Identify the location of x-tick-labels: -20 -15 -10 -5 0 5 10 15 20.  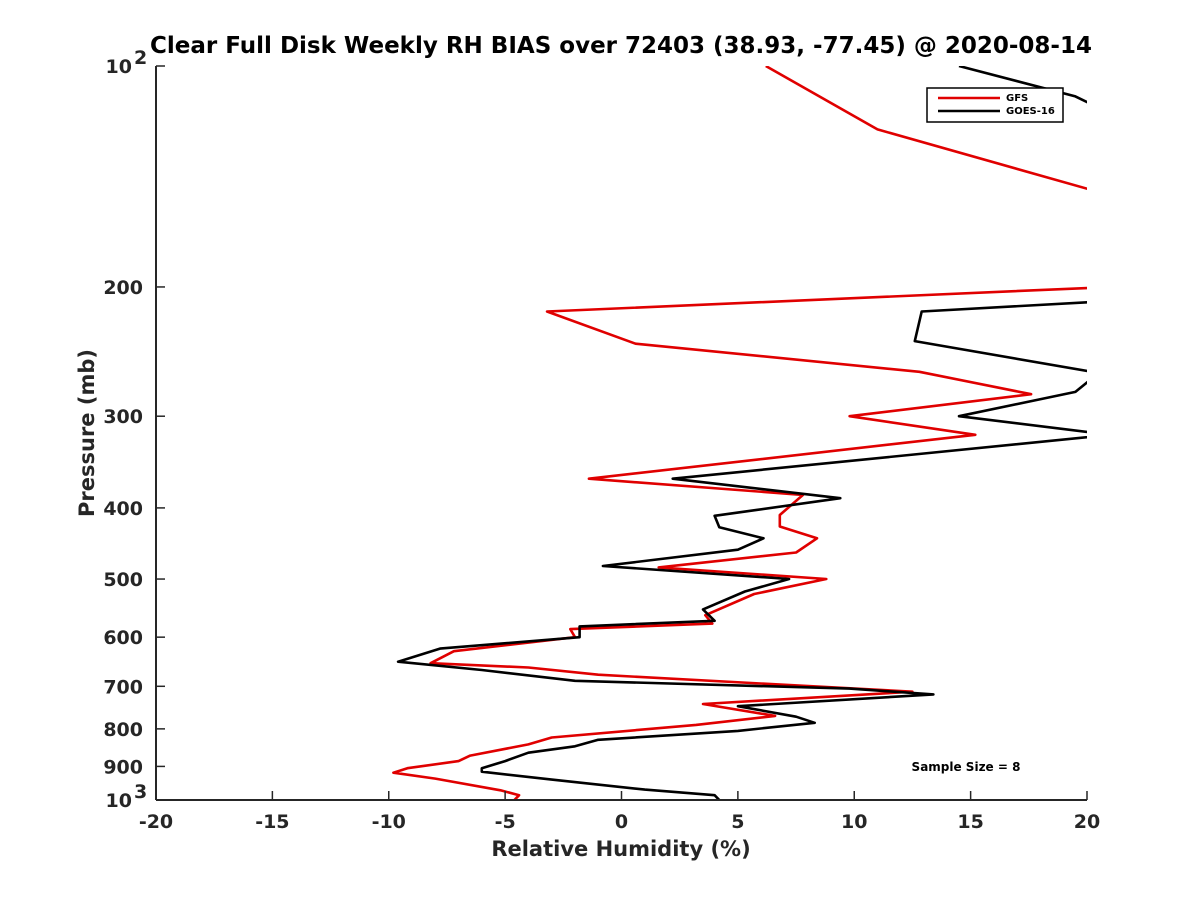
(619, 822).